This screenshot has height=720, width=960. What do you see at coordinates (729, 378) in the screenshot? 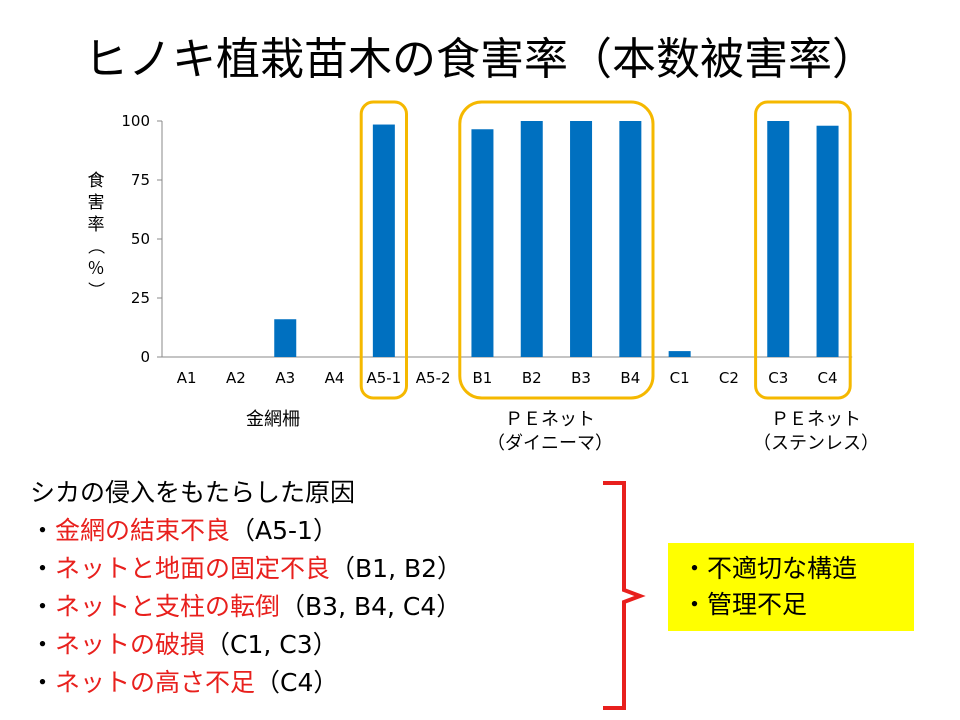
I see `x-tick-label: C2` at bounding box center [729, 378].